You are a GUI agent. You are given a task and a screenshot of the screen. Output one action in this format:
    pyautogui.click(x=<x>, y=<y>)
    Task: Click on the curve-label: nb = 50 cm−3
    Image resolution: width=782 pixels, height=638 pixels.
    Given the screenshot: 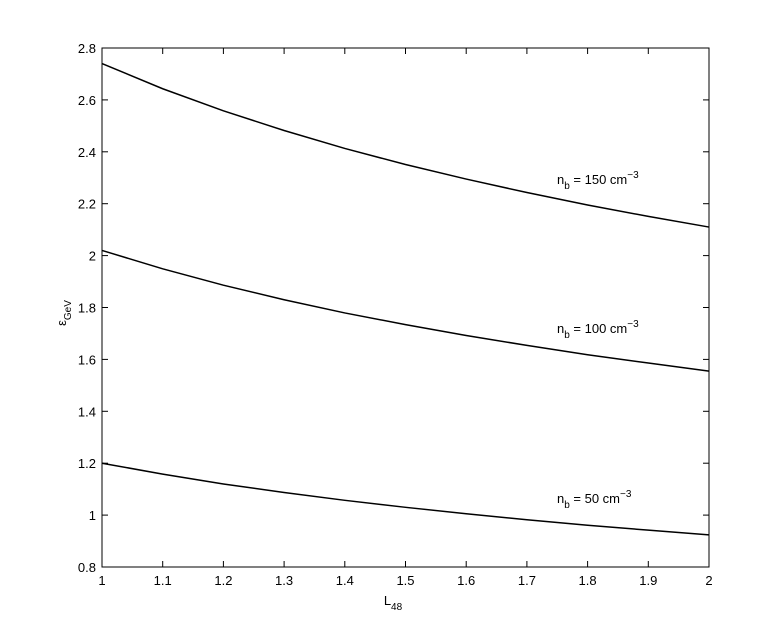 What is the action you would take?
    pyautogui.click(x=594, y=500)
    